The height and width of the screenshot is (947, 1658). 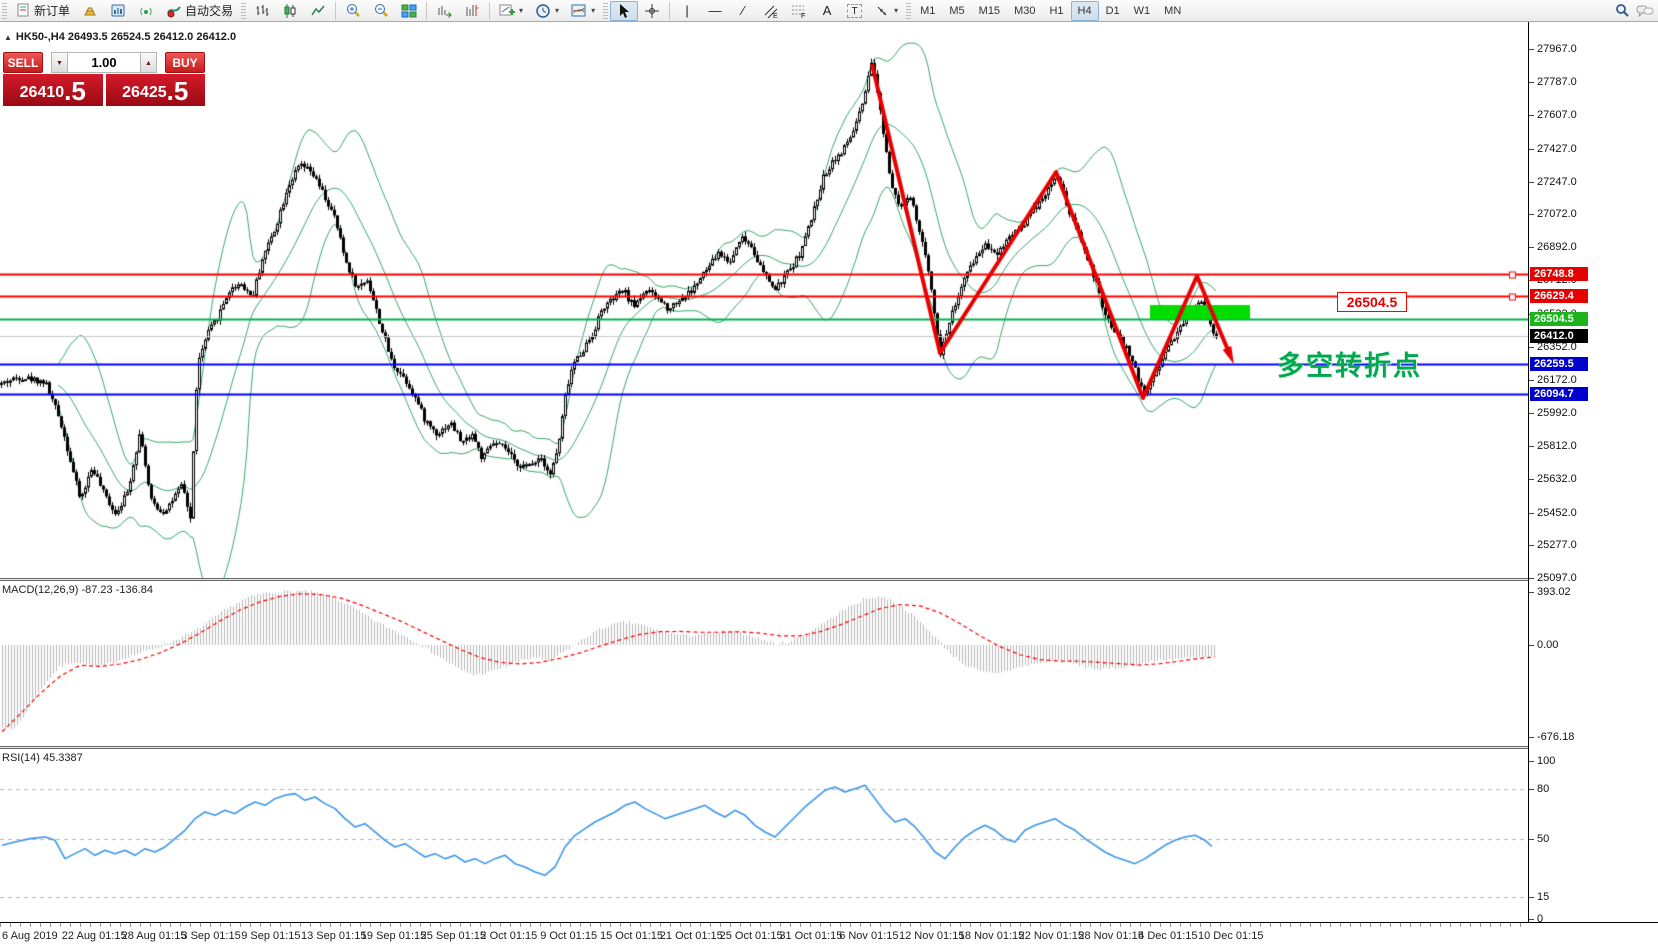 I want to click on tile-windows-button, so click(x=409, y=11).